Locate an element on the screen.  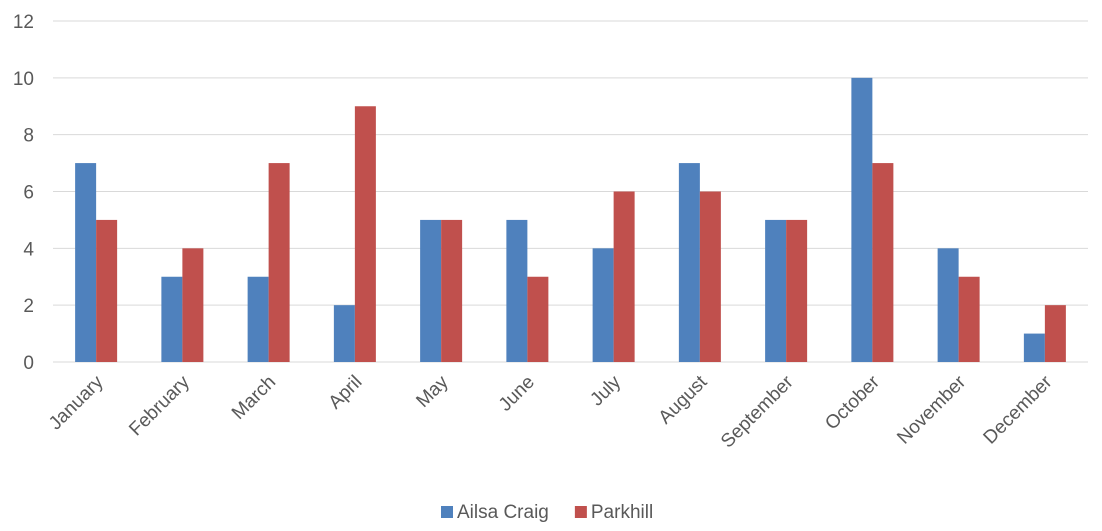
bar-parkhill-july is located at coordinates (624, 276).